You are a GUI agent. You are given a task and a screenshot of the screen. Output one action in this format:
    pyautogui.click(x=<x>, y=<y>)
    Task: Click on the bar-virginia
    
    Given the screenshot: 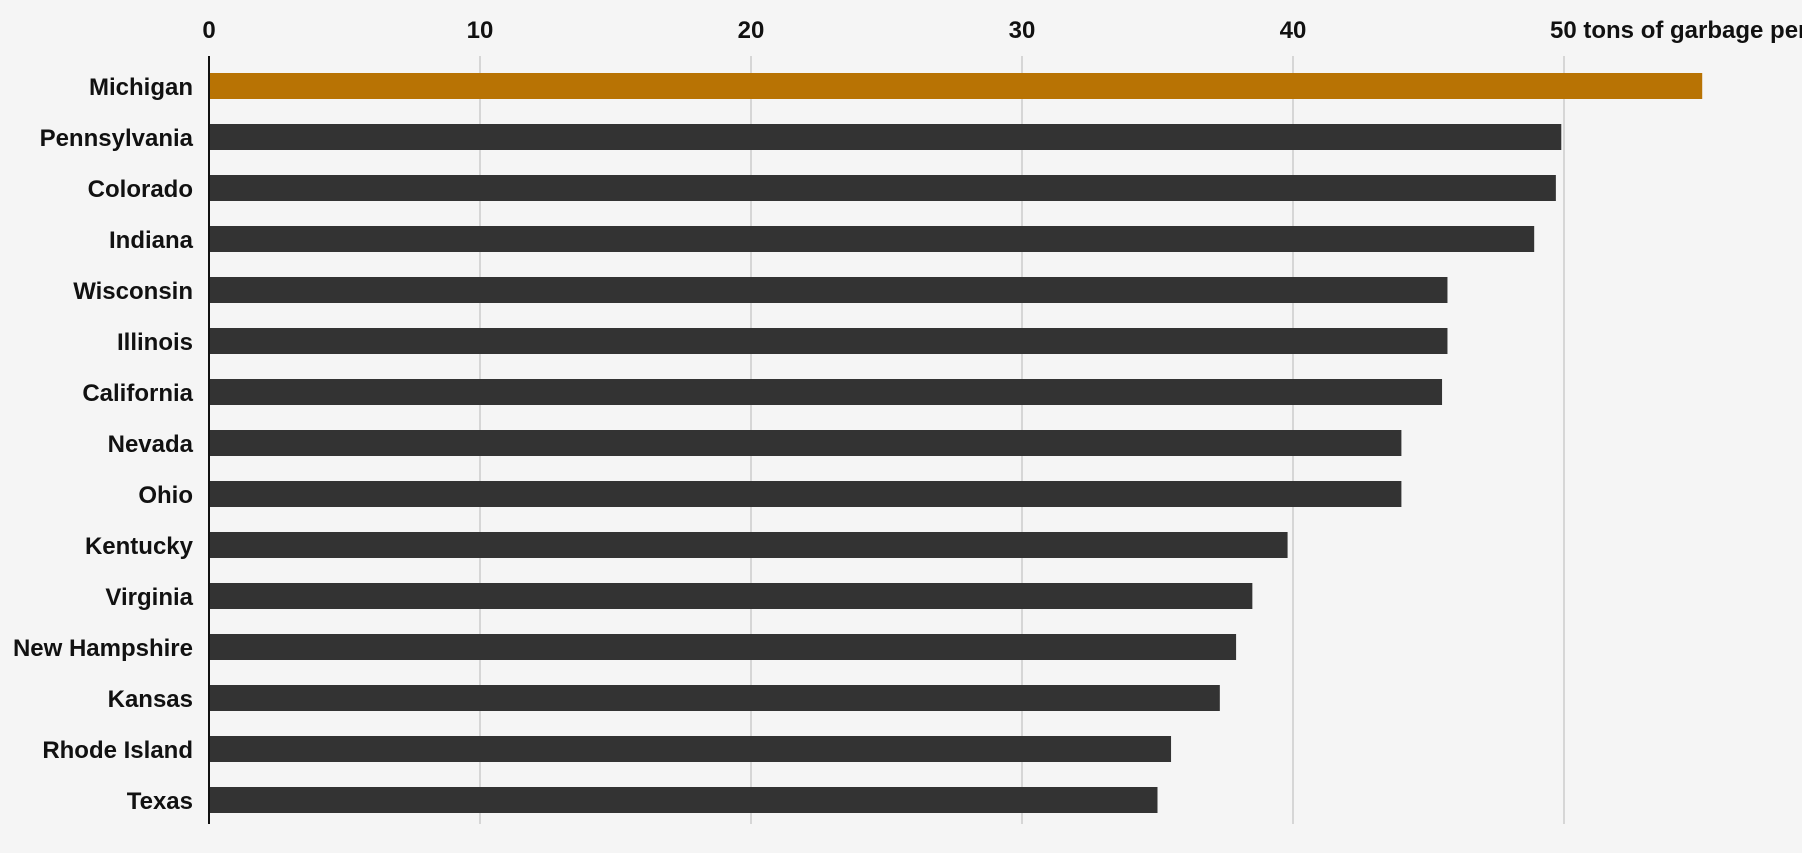 What is the action you would take?
    pyautogui.click(x=731, y=596)
    